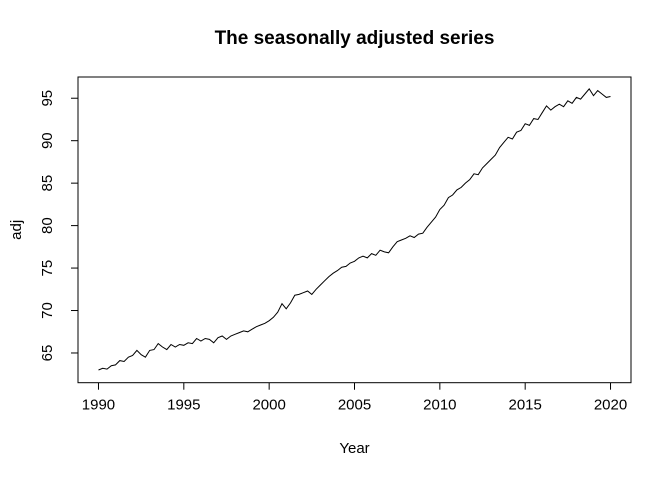 The height and width of the screenshot is (485, 672). What do you see at coordinates (439, 405) in the screenshot?
I see `x-tick-label: 2010` at bounding box center [439, 405].